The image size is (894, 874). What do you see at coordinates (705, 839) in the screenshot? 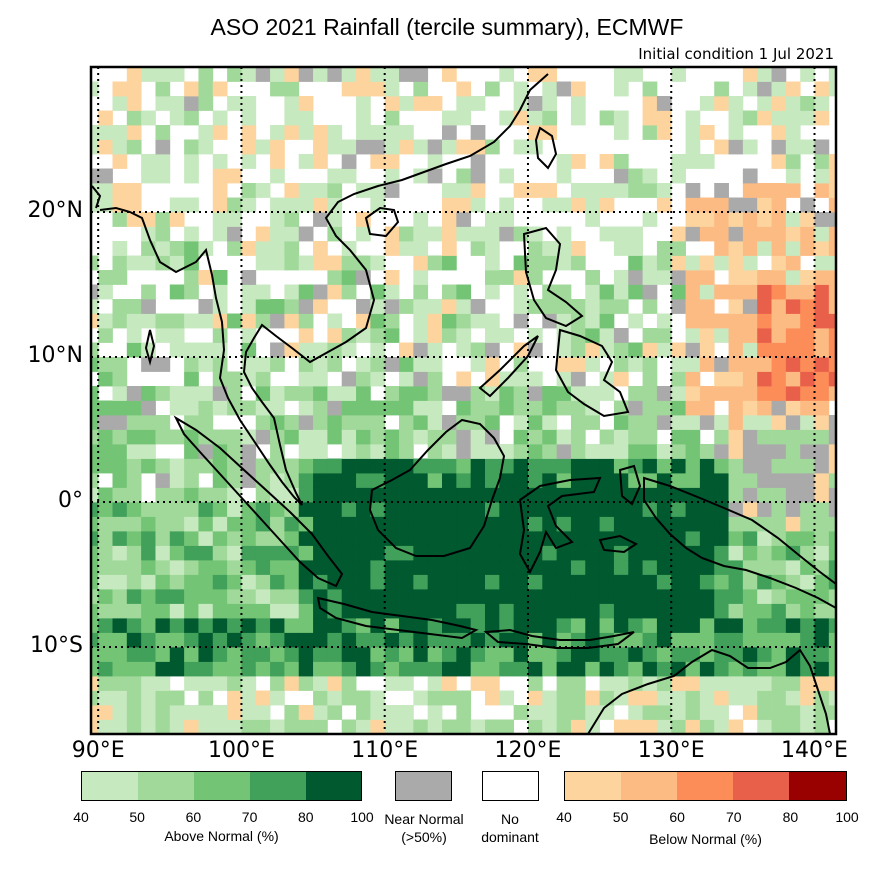
I see `below-normal-label: Below Normal (%)` at bounding box center [705, 839].